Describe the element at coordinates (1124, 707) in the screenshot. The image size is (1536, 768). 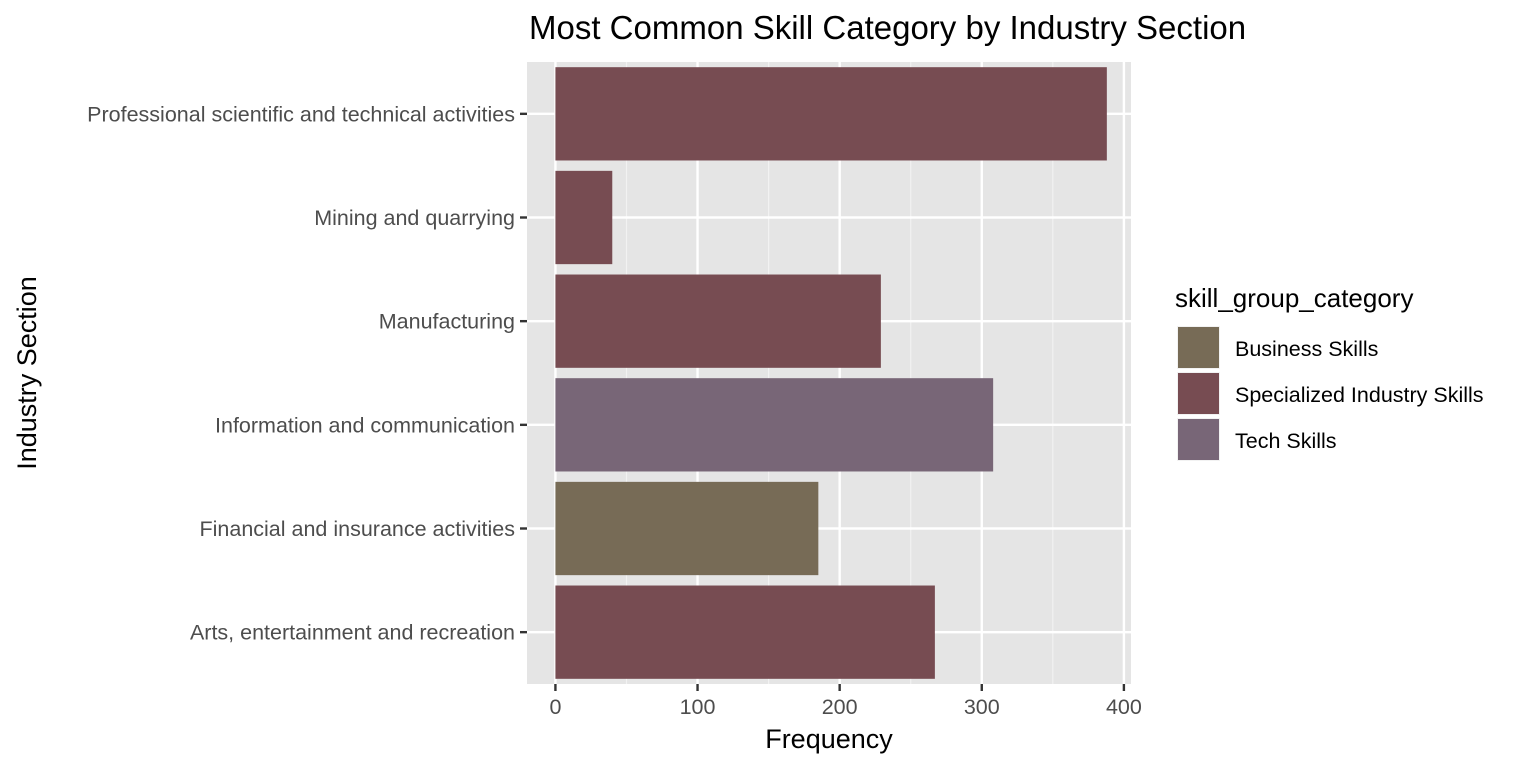
I see `x-tick-label: 400` at that location.